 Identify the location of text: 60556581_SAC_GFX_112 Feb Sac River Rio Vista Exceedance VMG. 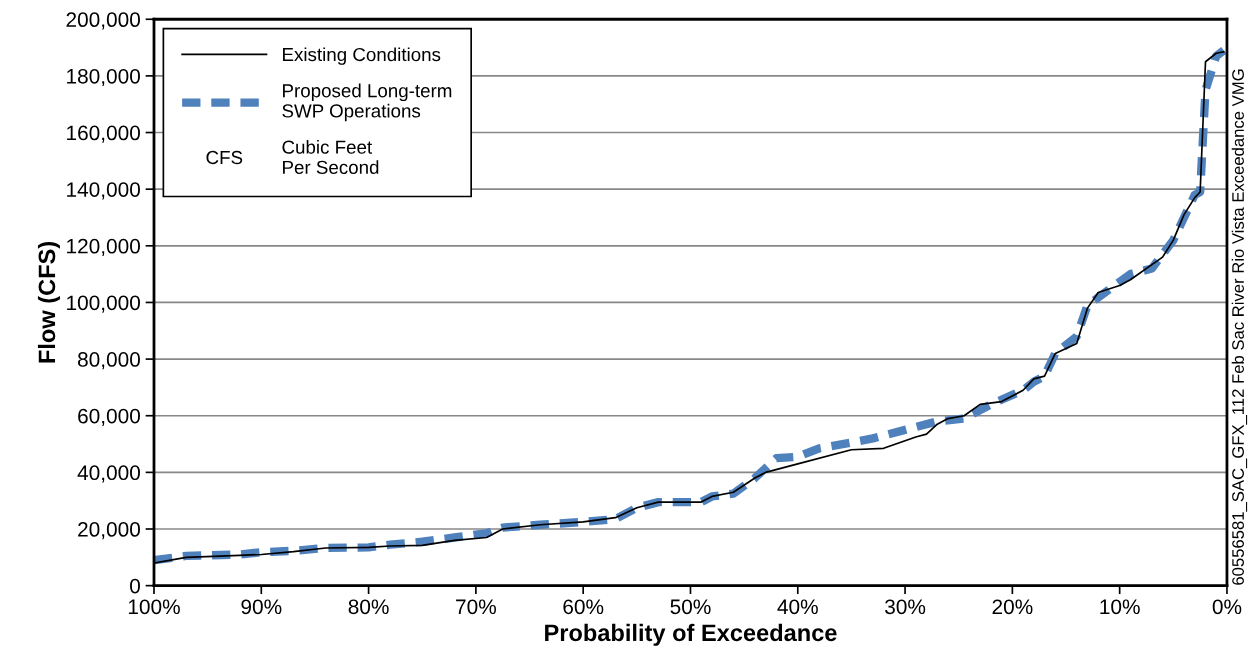
(1239, 327).